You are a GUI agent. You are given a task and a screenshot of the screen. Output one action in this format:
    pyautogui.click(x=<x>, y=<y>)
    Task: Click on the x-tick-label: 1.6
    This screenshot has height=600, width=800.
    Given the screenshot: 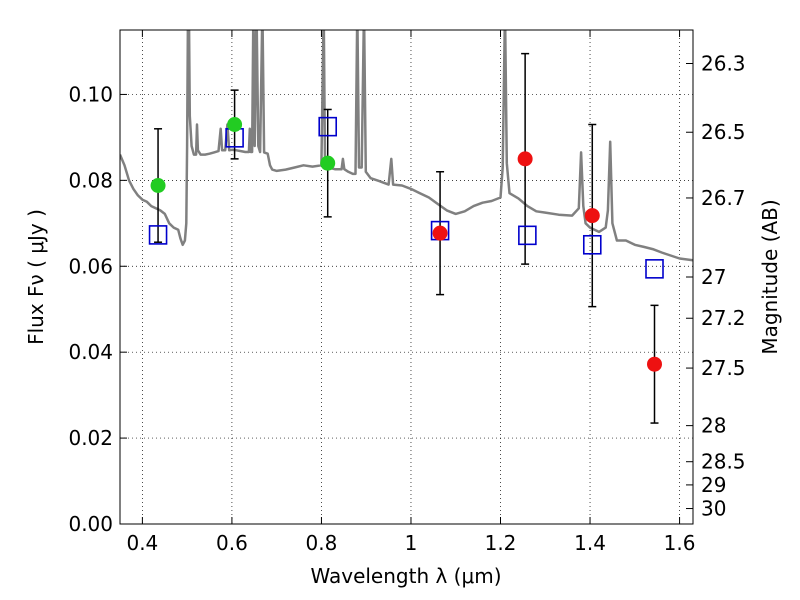 What is the action you would take?
    pyautogui.click(x=680, y=543)
    